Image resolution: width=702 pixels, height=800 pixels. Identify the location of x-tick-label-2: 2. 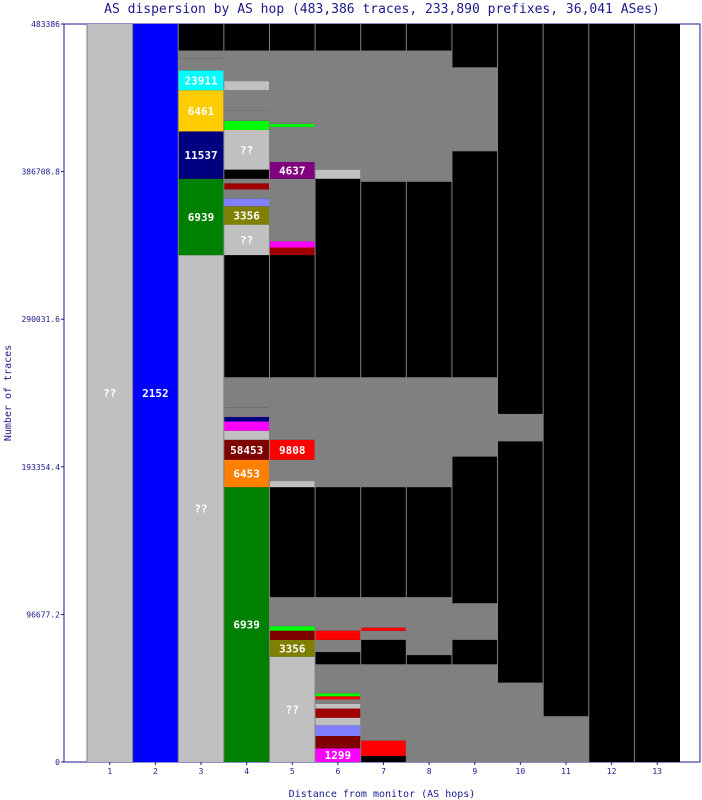
(155, 771).